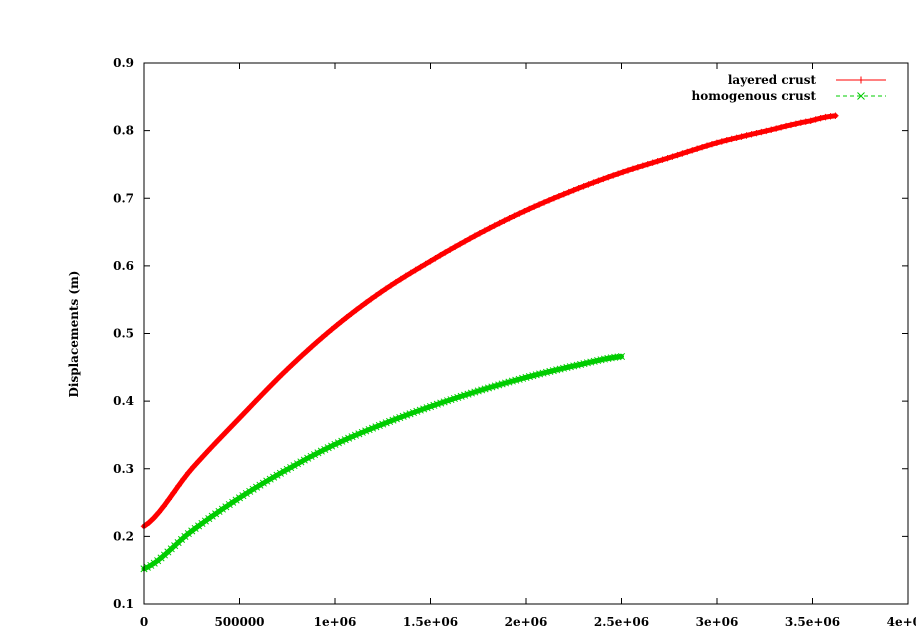 The image size is (916, 631). Describe the element at coordinates (123, 198) in the screenshot. I see `y-tick-label: 0.7` at that location.